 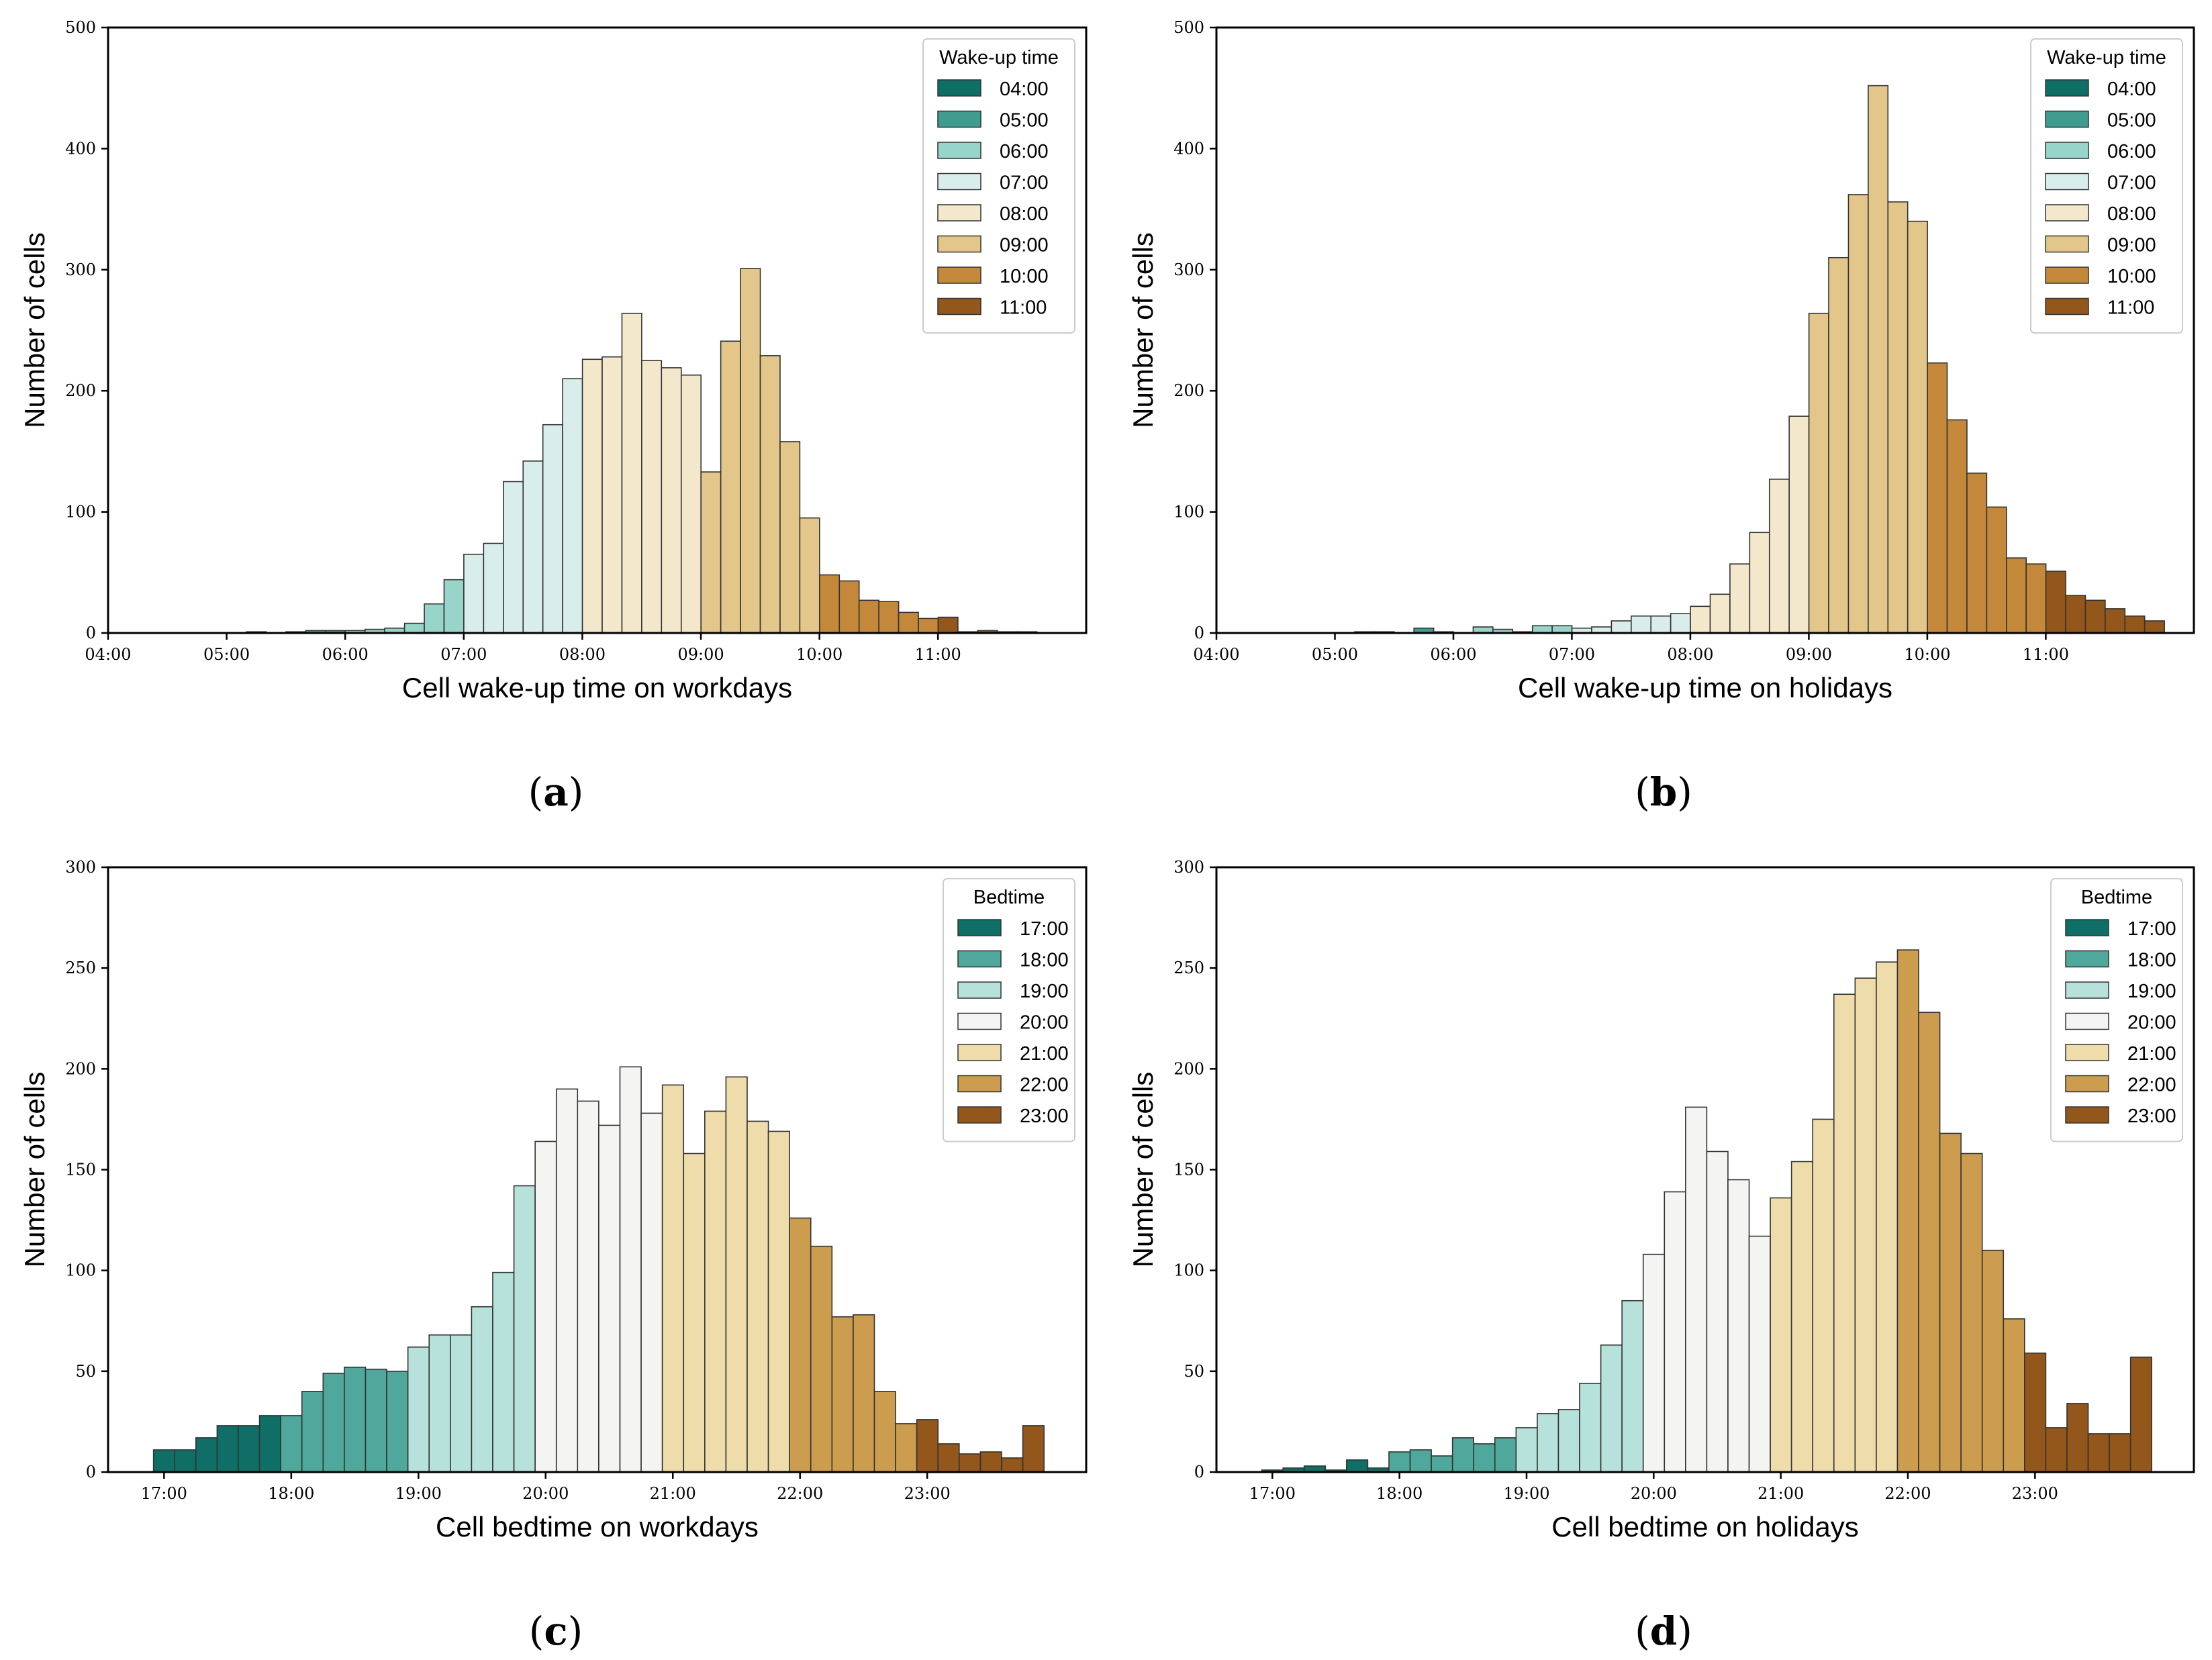 I want to click on x-tick-label: 20:00, so click(x=1654, y=1493).